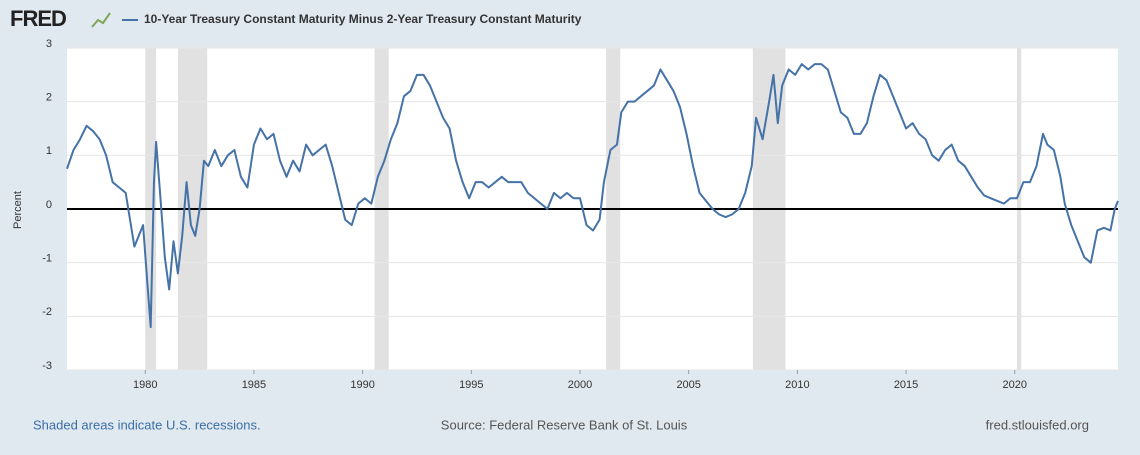 Image resolution: width=1140 pixels, height=455 pixels. Describe the element at coordinates (49, 44) in the screenshot. I see `y-tick-label: 3` at that location.